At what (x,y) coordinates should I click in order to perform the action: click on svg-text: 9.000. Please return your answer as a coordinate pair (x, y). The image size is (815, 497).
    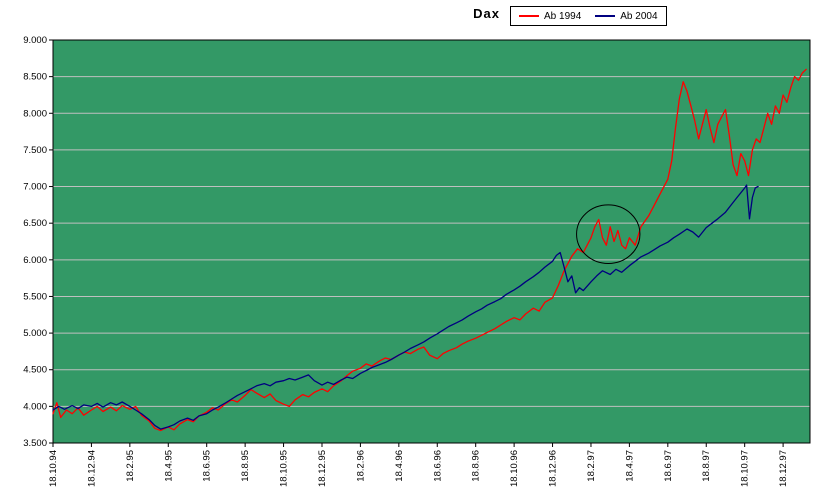
    Looking at the image, I should click on (35, 40).